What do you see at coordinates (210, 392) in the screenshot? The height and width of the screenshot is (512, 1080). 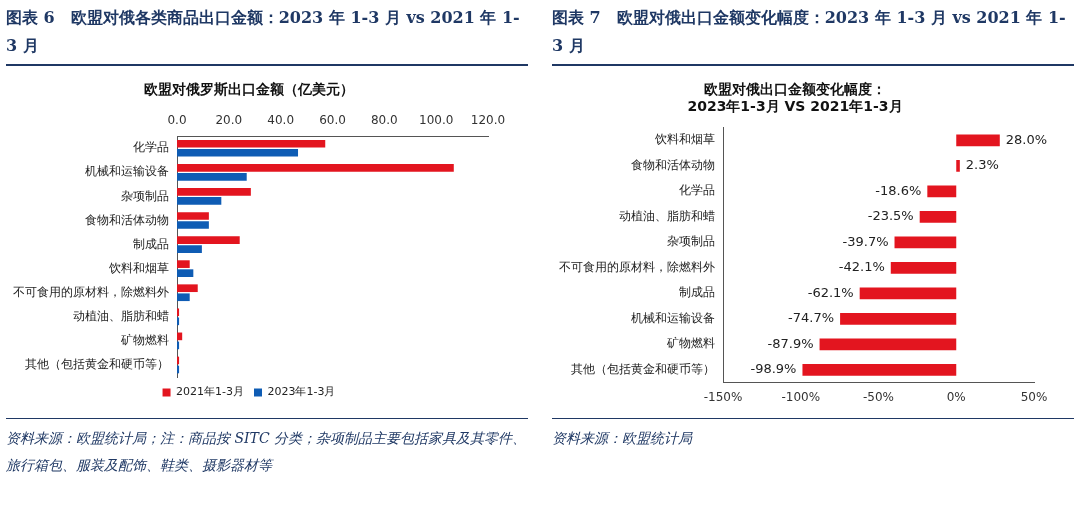 I see `legend-label: 2021年1-3月` at bounding box center [210, 392].